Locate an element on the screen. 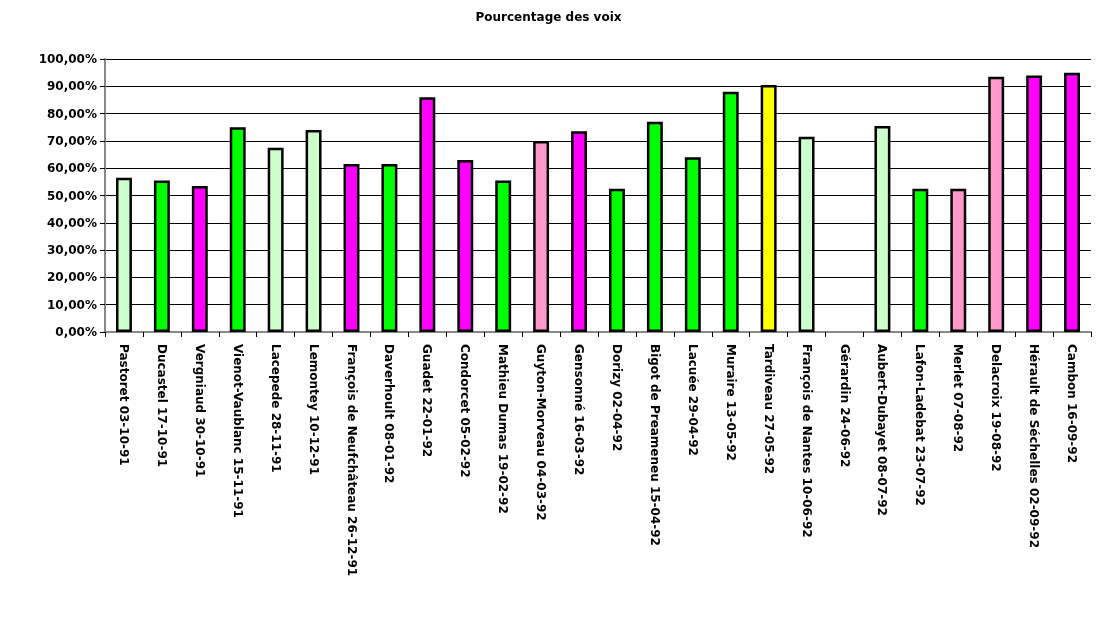 Image resolution: width=1097 pixels, height=641 pixels. y-tick-label: 30,00% is located at coordinates (72, 250).